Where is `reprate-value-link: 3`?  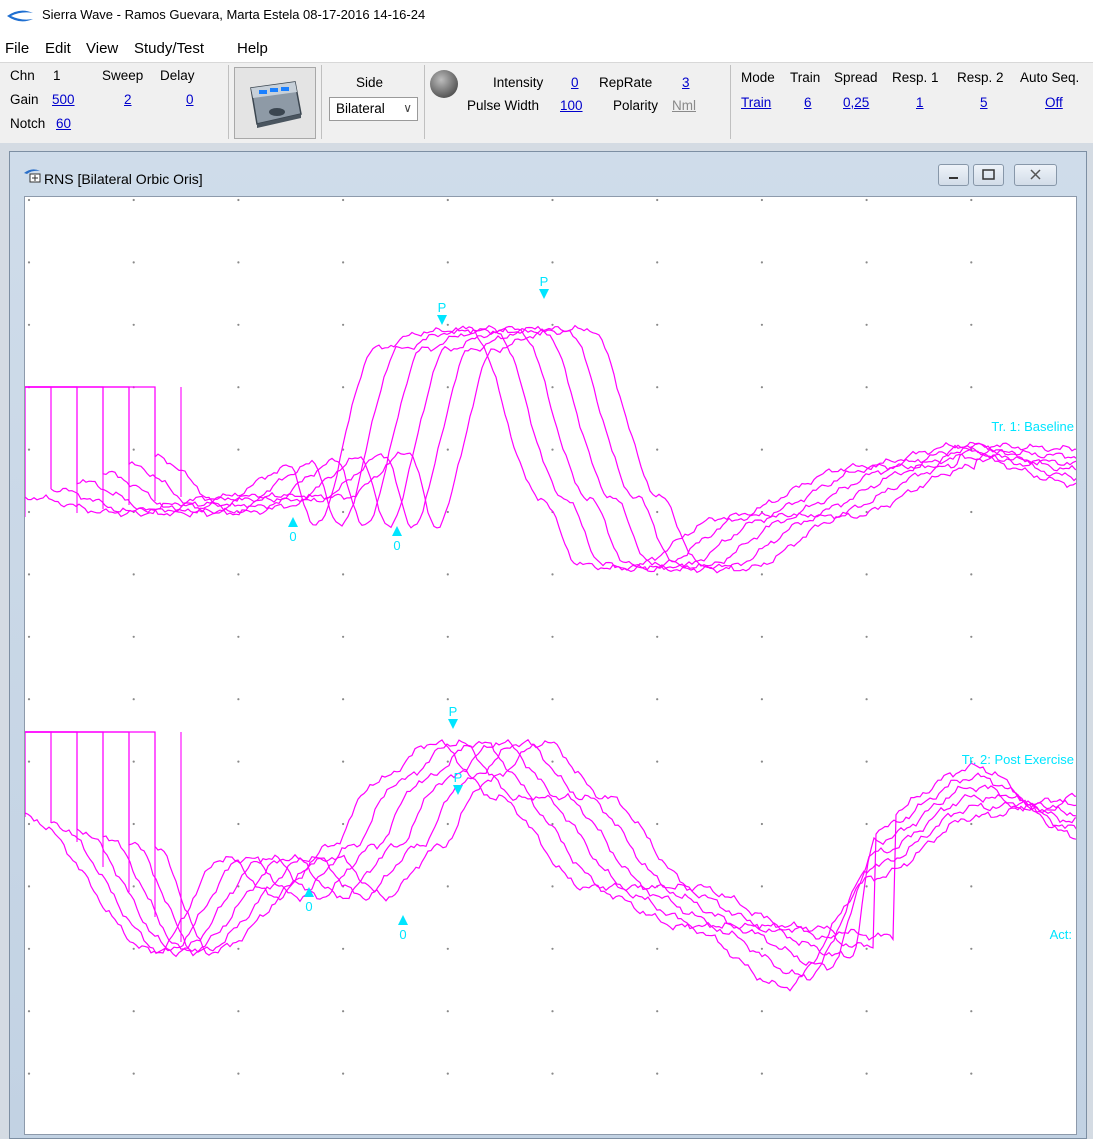 reprate-value-link: 3 is located at coordinates (686, 82).